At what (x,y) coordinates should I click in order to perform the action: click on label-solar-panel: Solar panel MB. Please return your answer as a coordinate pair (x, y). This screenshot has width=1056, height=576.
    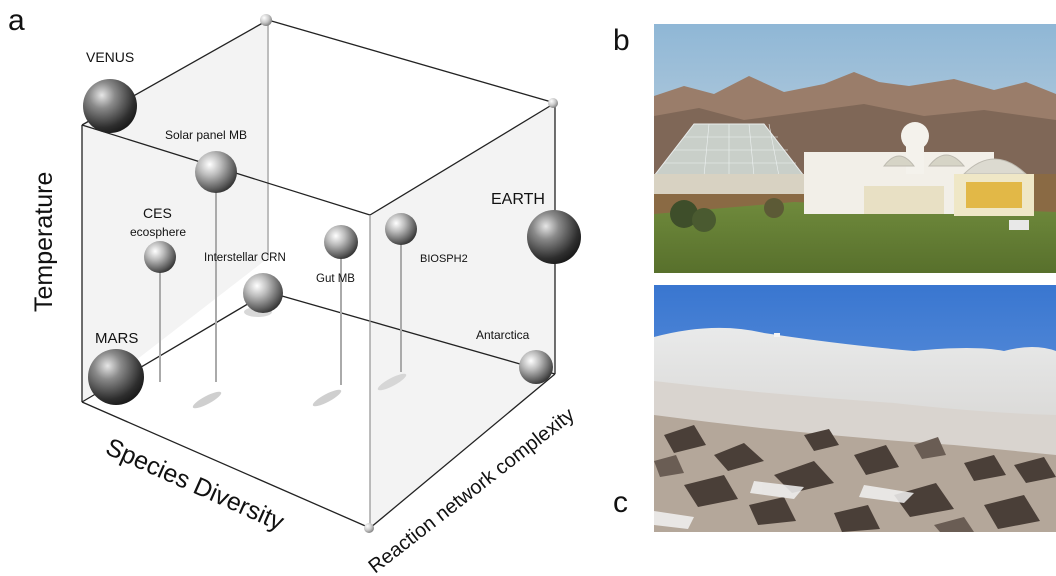
    Looking at the image, I should click on (206, 135).